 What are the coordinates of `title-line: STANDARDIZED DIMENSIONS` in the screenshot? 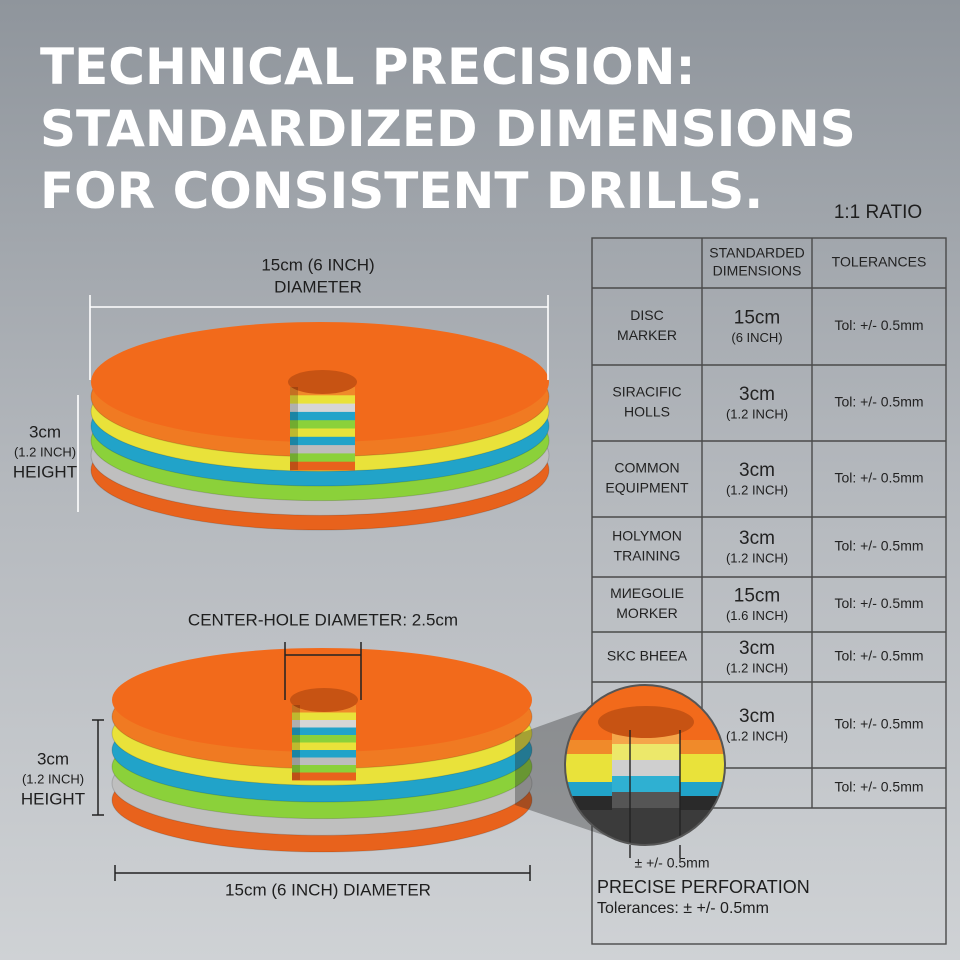 It's located at (448, 129).